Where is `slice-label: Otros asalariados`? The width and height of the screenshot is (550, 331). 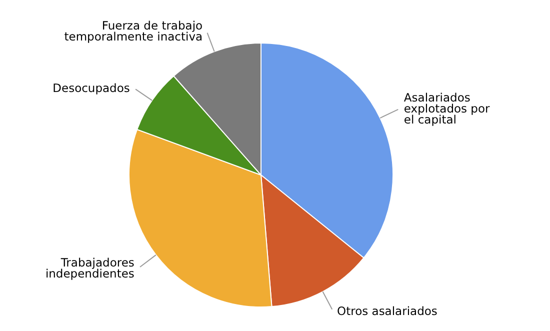 slice-label: Otros asalariados is located at coordinates (387, 311).